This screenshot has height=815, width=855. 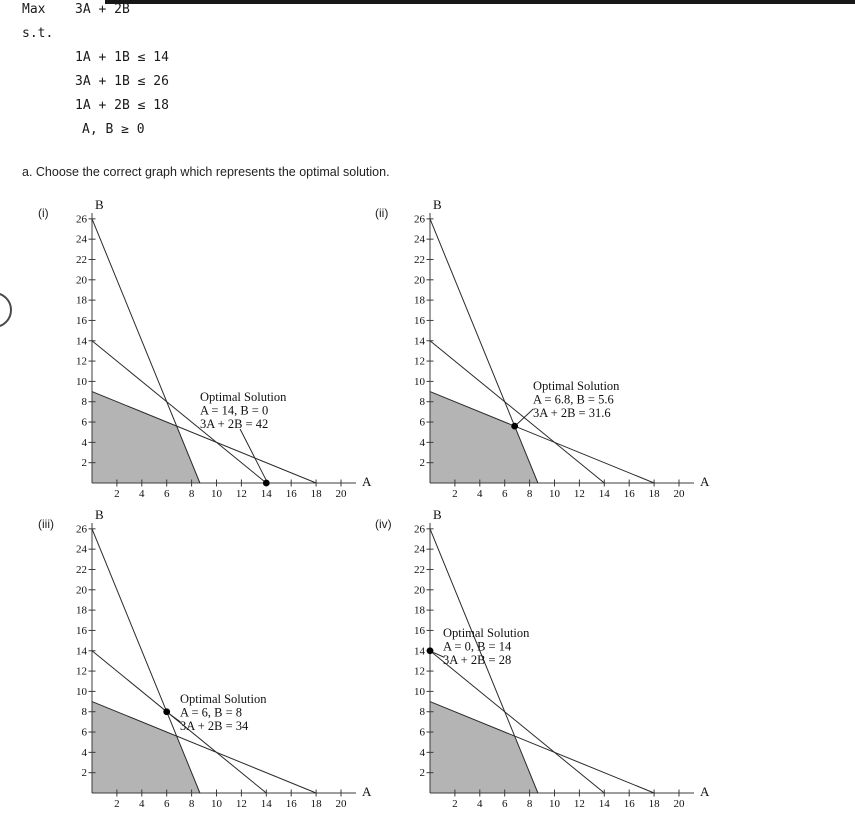 I want to click on answer-radio-button-partial, so click(x=6, y=310).